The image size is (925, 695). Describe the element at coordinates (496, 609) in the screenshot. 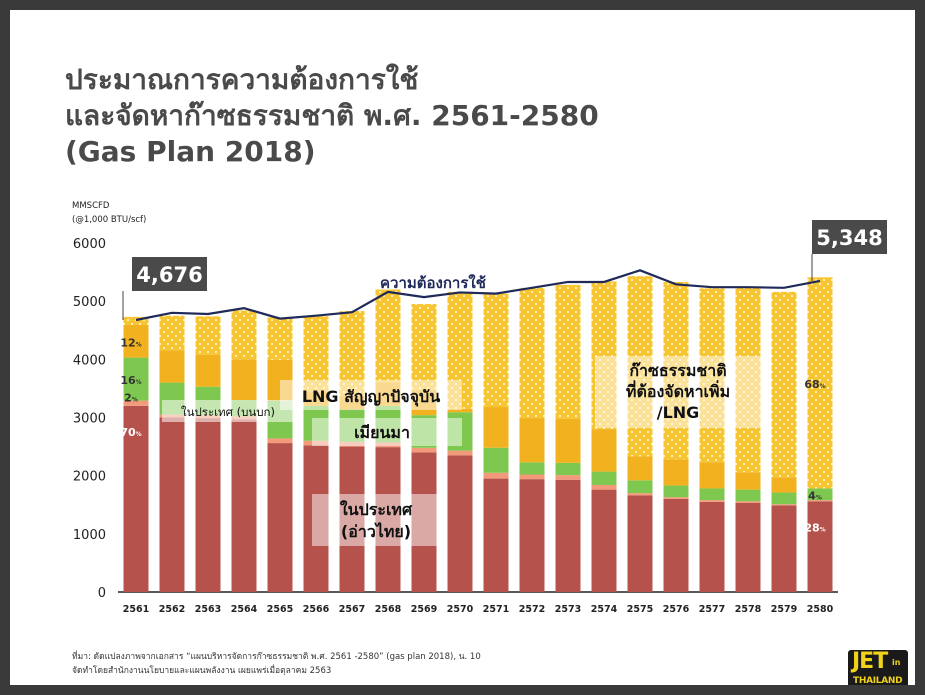

I see `x-tick-label: 2571` at that location.